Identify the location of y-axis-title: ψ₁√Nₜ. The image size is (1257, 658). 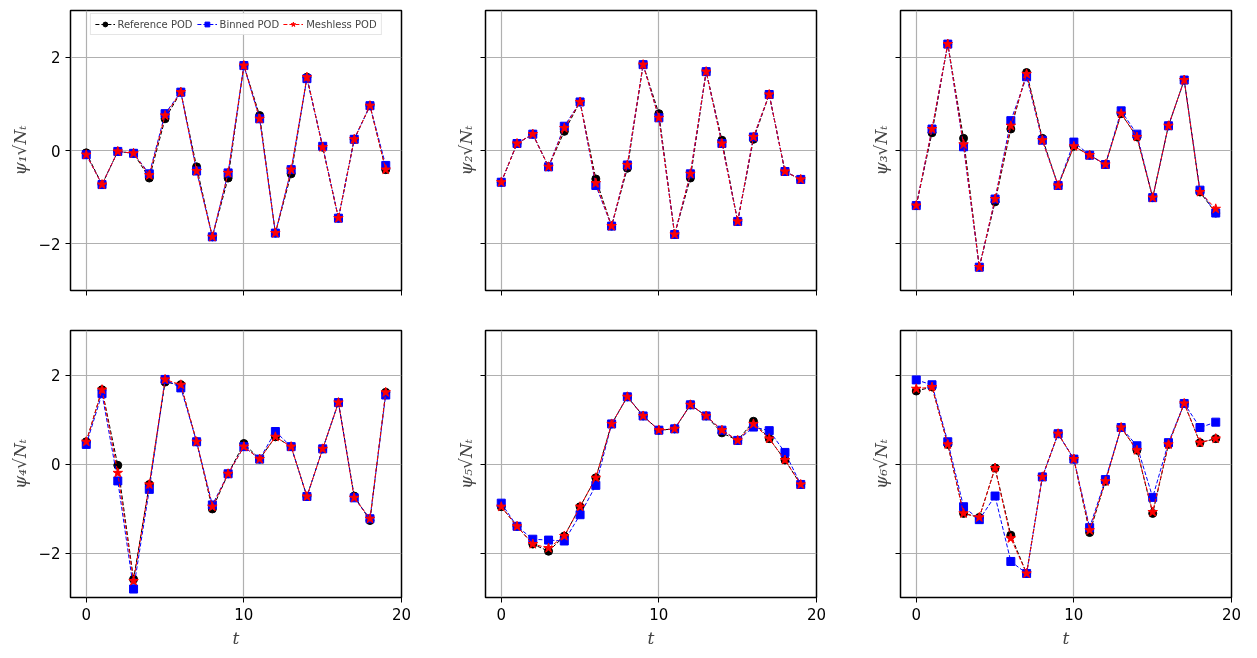
(20, 150).